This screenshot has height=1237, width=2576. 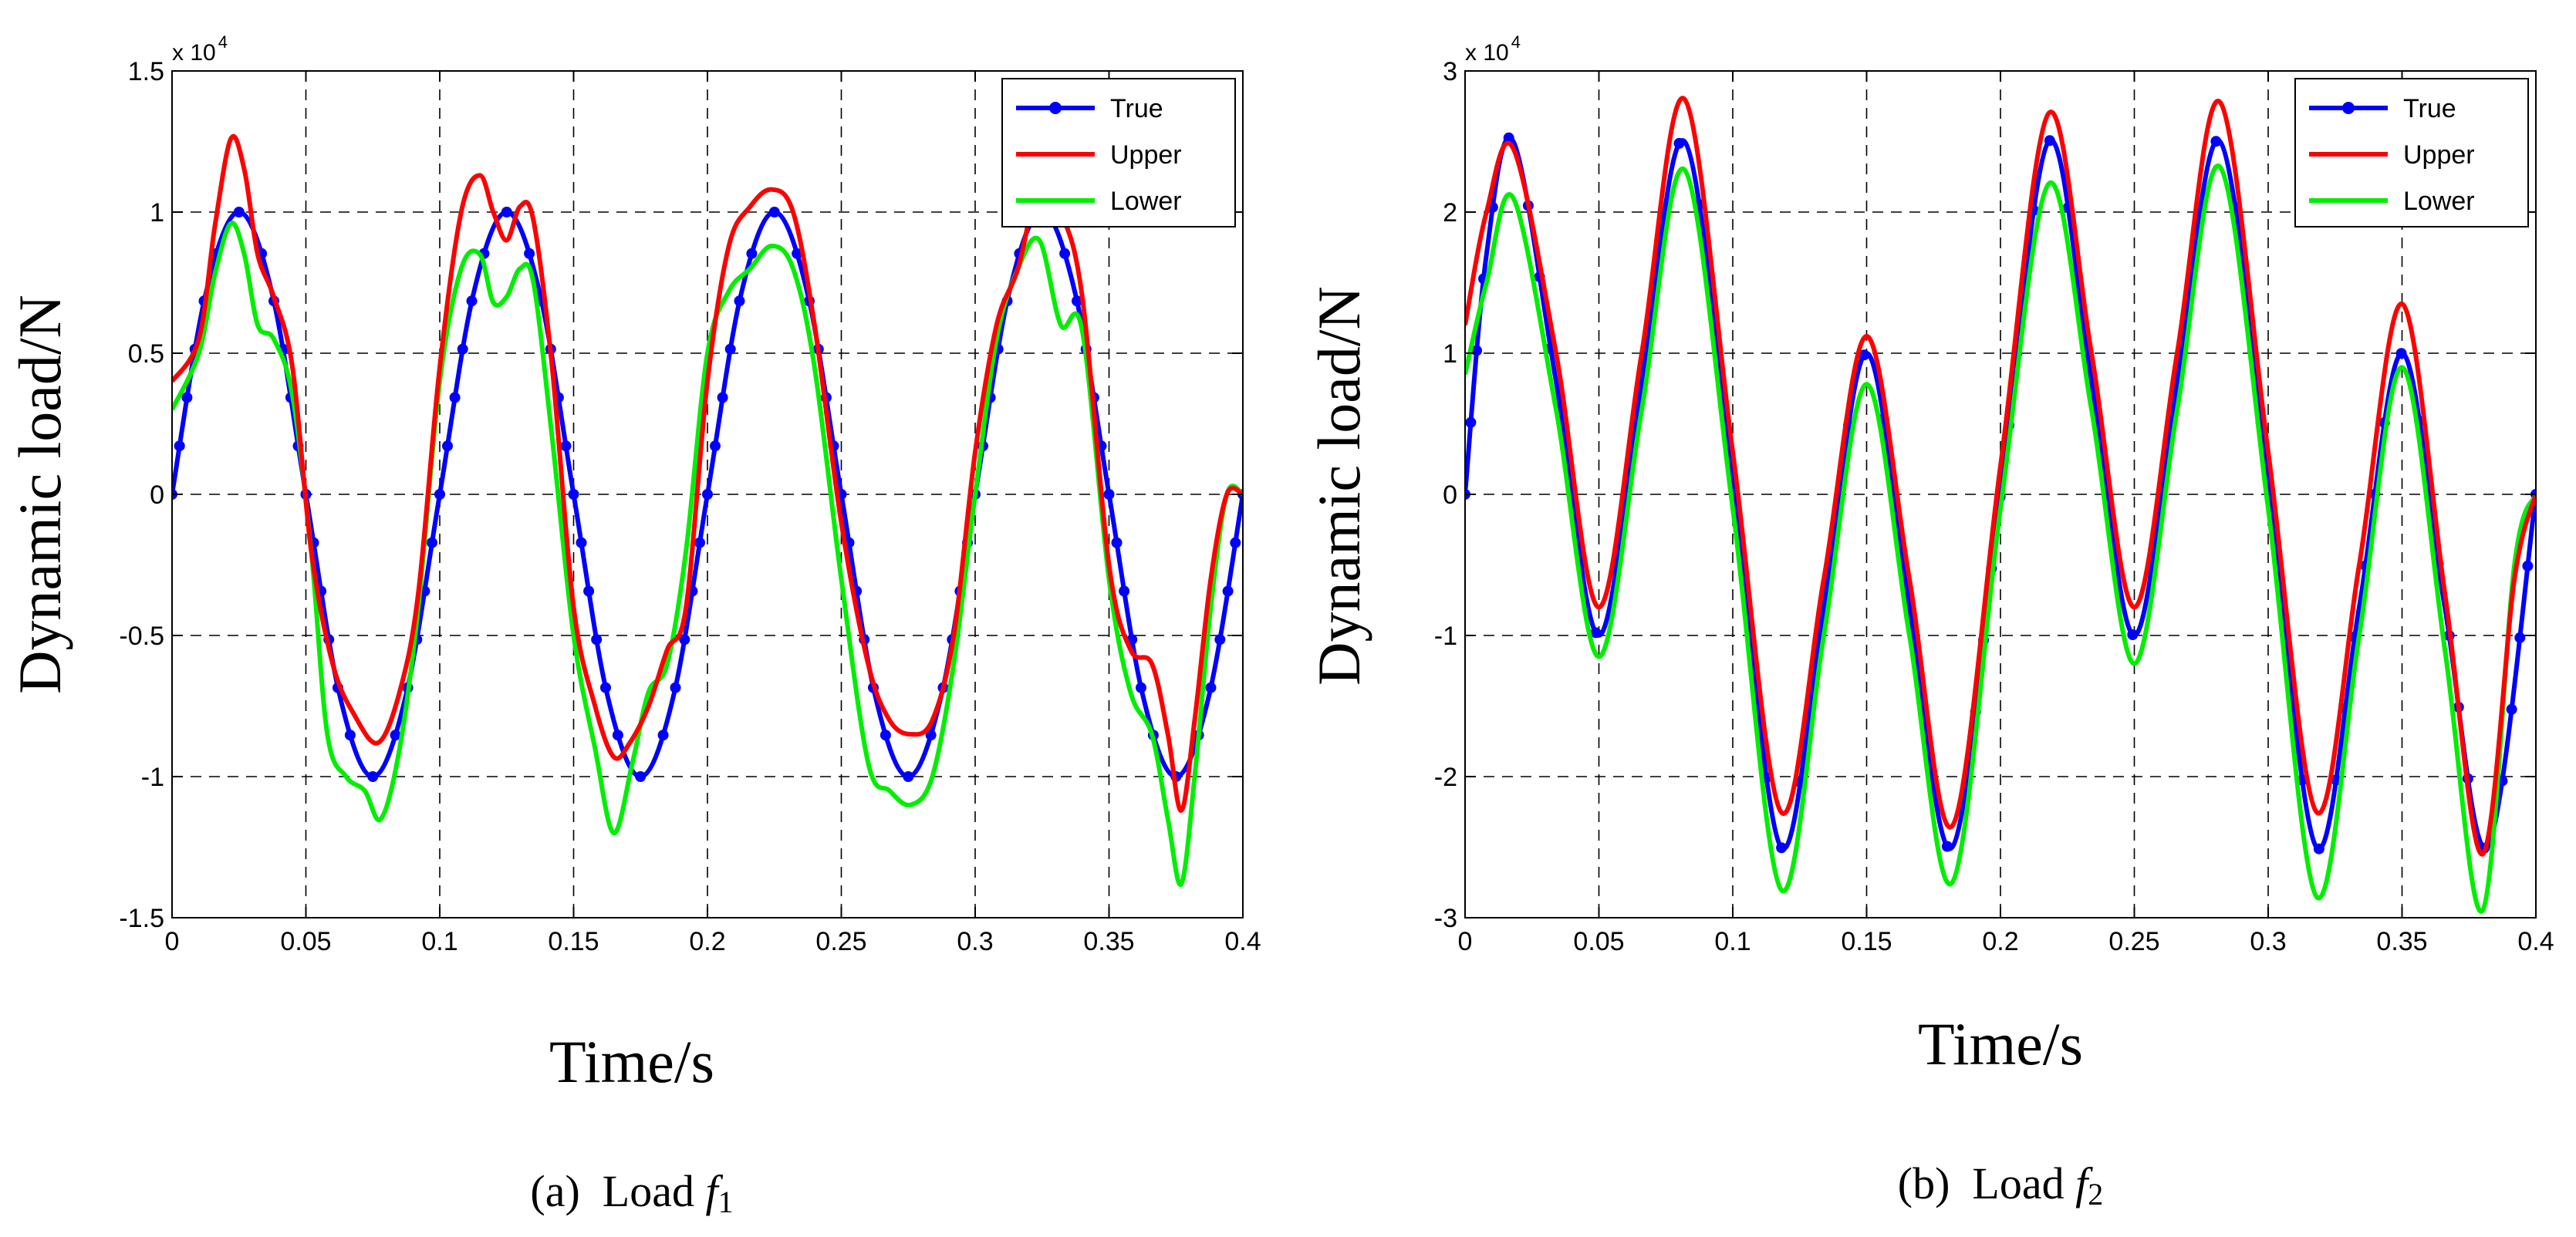 I want to click on axis-exponent-power: 4, so click(x=223, y=42).